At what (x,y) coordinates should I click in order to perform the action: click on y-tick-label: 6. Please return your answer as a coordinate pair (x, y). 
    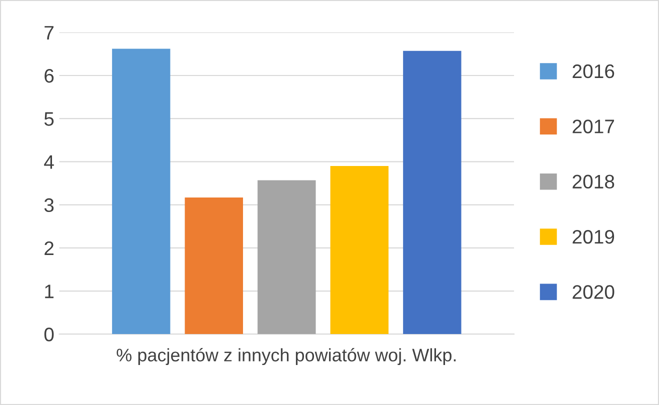
    Looking at the image, I should click on (49, 75).